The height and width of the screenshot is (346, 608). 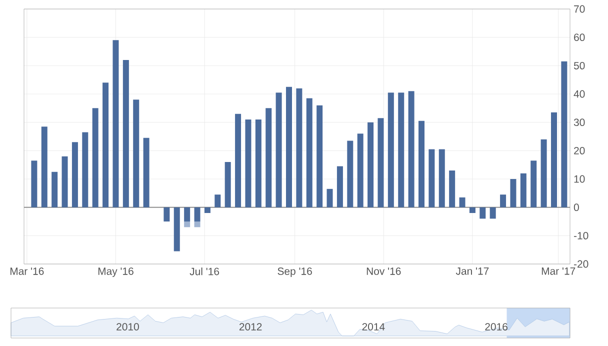 What do you see at coordinates (579, 94) in the screenshot?
I see `y-tick-label: 40` at bounding box center [579, 94].